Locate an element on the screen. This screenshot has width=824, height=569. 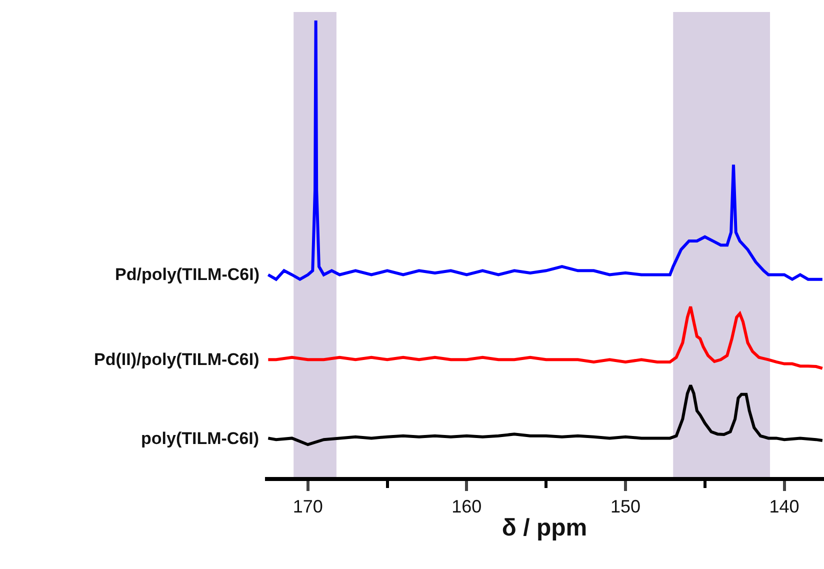
x-tick-label: 140 is located at coordinates (784, 506).